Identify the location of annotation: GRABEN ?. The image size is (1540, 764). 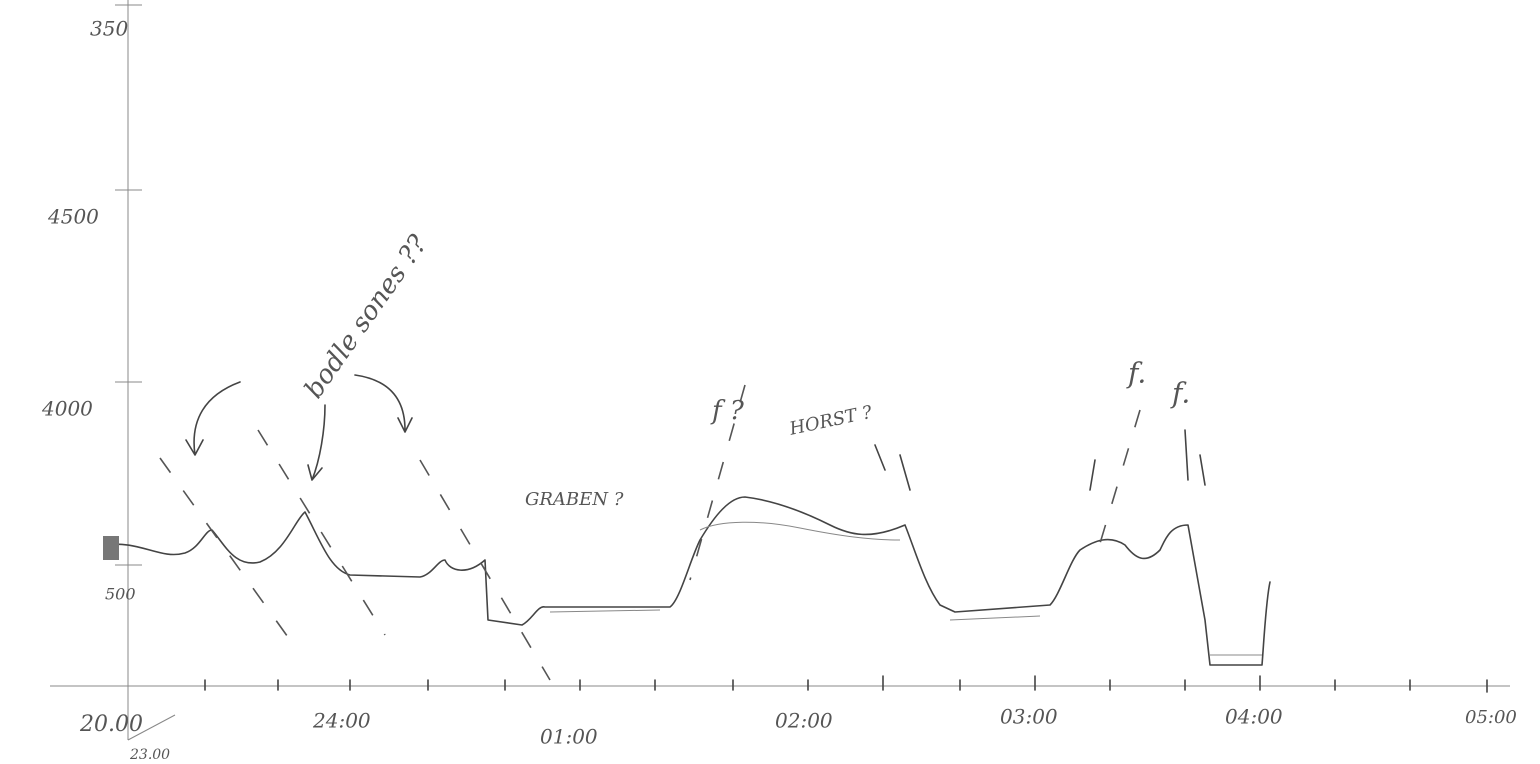
(574, 499).